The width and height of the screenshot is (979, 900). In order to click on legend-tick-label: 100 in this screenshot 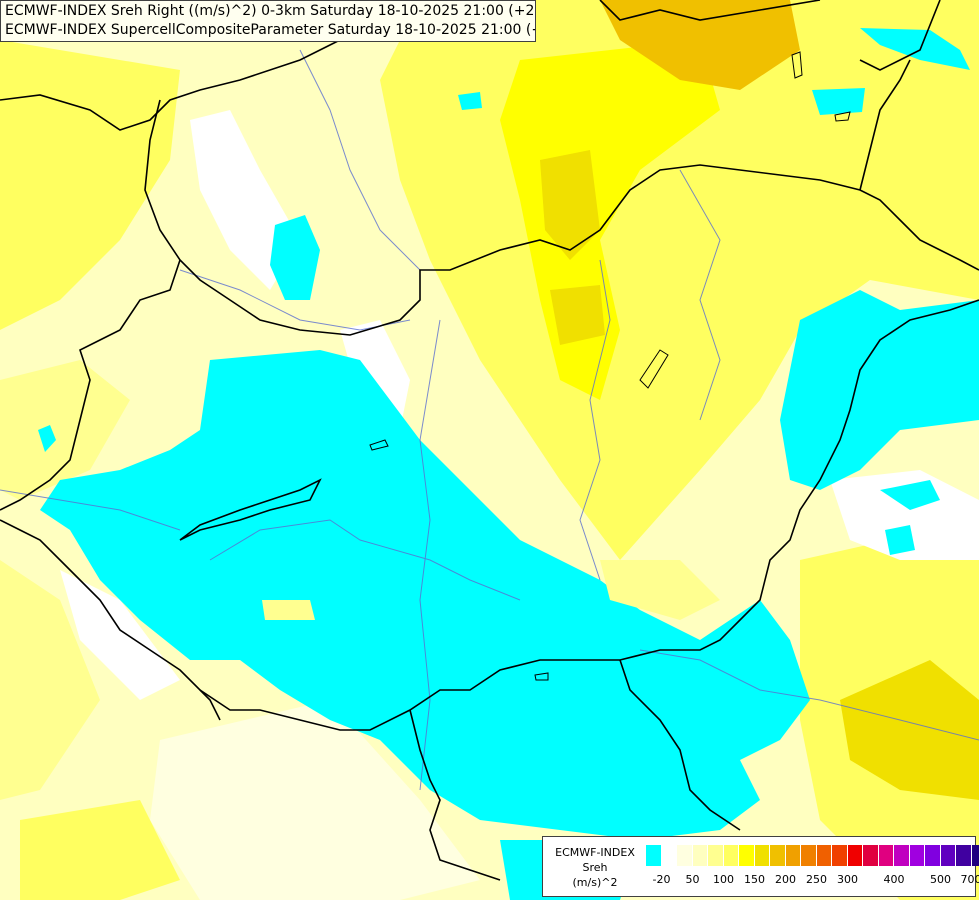, I will do `click(723, 879)`.